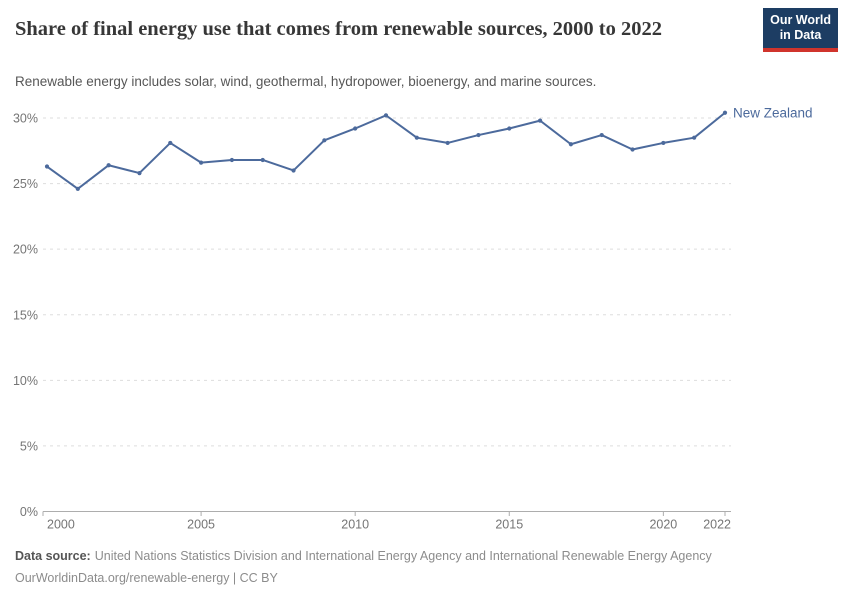 Image resolution: width=850 pixels, height=600 pixels. What do you see at coordinates (800, 35) in the screenshot?
I see `owid-logo-line2: in Data` at bounding box center [800, 35].